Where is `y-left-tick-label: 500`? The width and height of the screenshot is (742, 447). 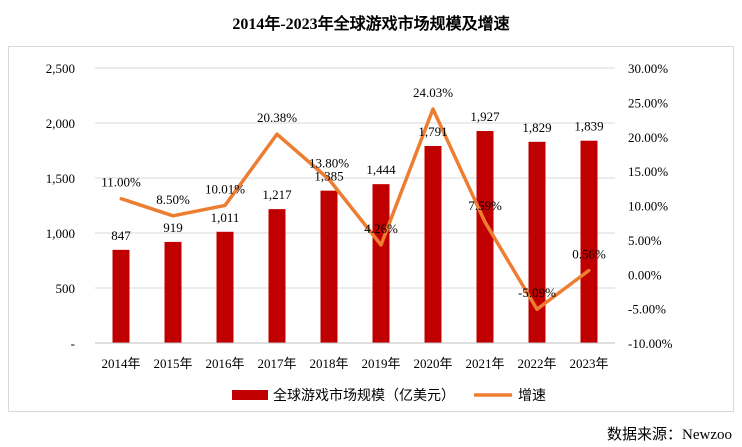 y-left-tick-label: 500 is located at coordinates (66, 288).